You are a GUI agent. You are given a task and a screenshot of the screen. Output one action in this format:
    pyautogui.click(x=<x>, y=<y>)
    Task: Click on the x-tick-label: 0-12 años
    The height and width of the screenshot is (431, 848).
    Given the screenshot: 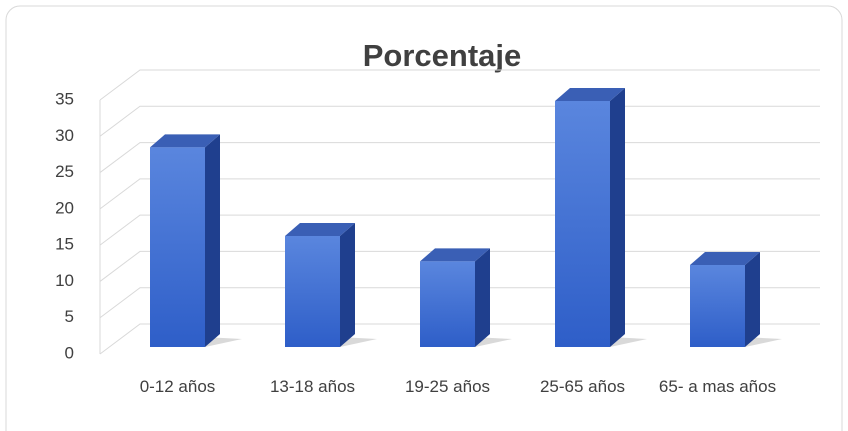 What is the action you would take?
    pyautogui.click(x=177, y=386)
    